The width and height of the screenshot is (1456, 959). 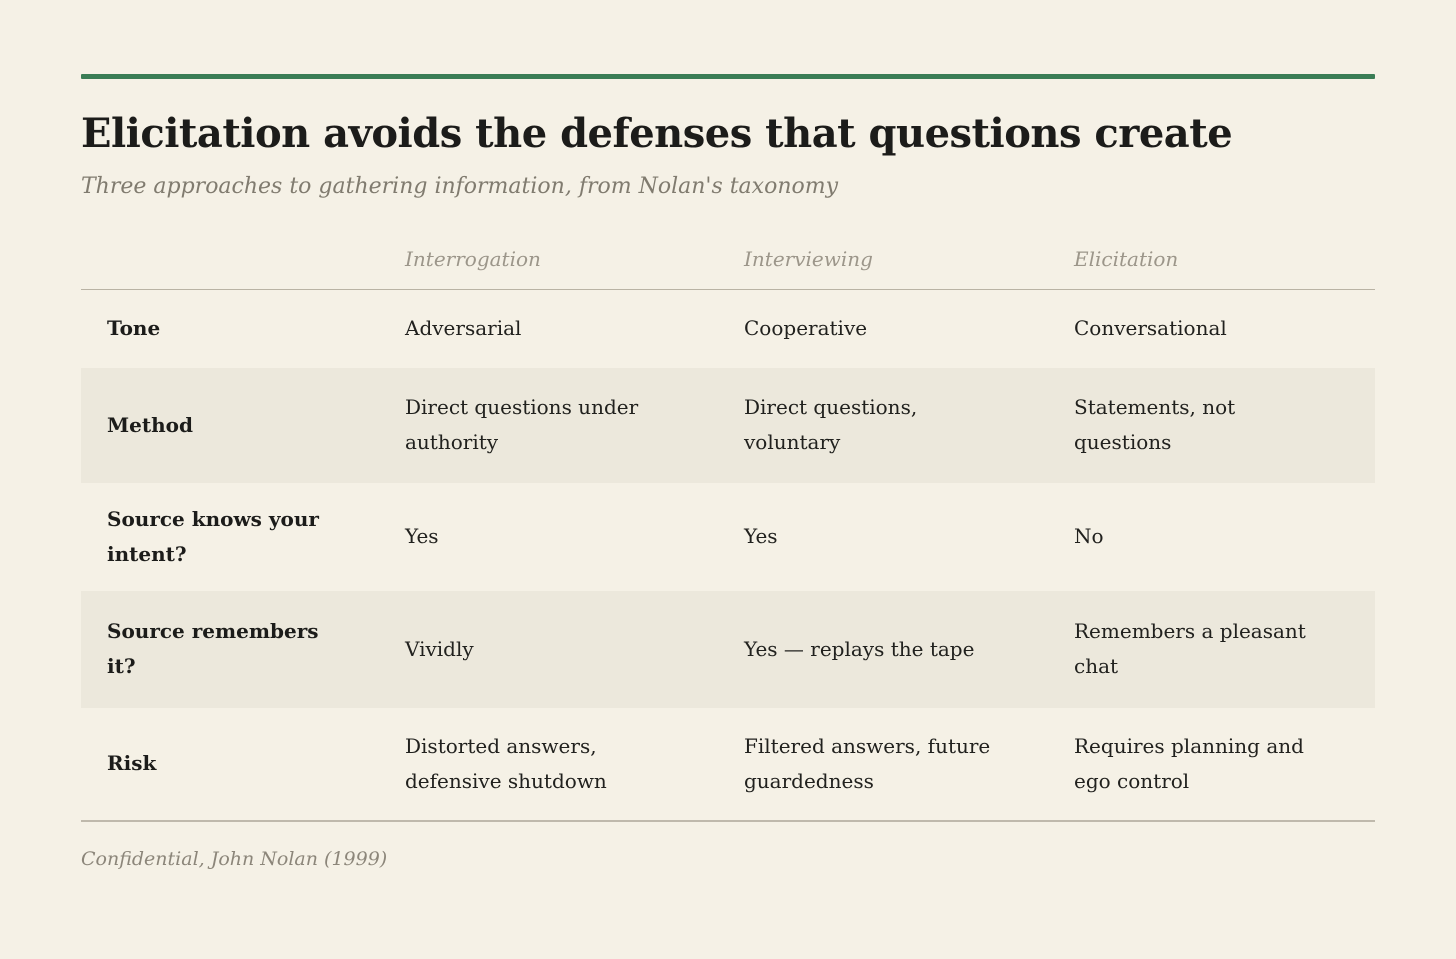 I want to click on cell-source-knows-interviewing: Yes, so click(x=761, y=536).